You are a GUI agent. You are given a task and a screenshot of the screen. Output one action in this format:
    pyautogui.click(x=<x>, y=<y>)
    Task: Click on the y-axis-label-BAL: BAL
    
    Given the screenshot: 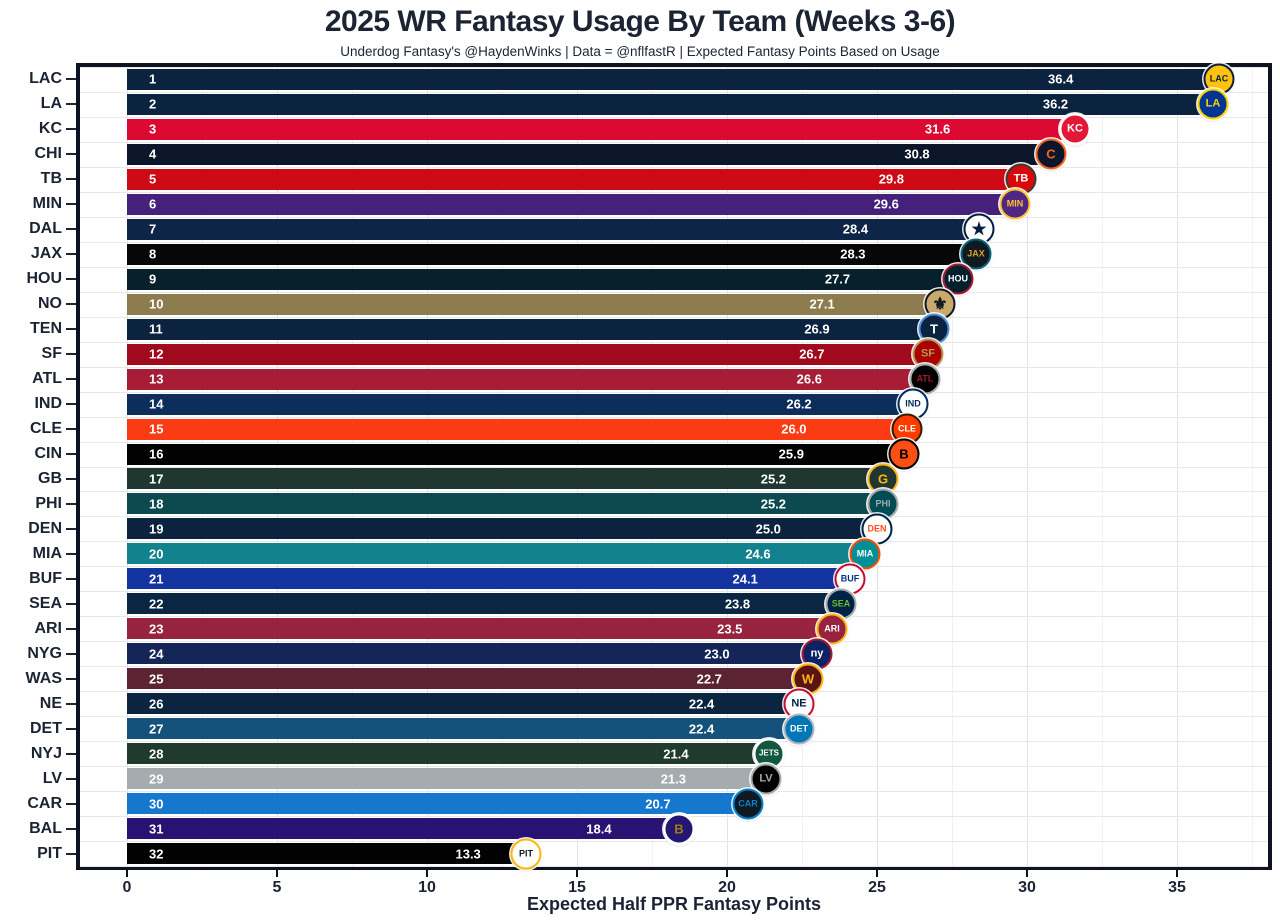 What is the action you would take?
    pyautogui.click(x=45, y=828)
    